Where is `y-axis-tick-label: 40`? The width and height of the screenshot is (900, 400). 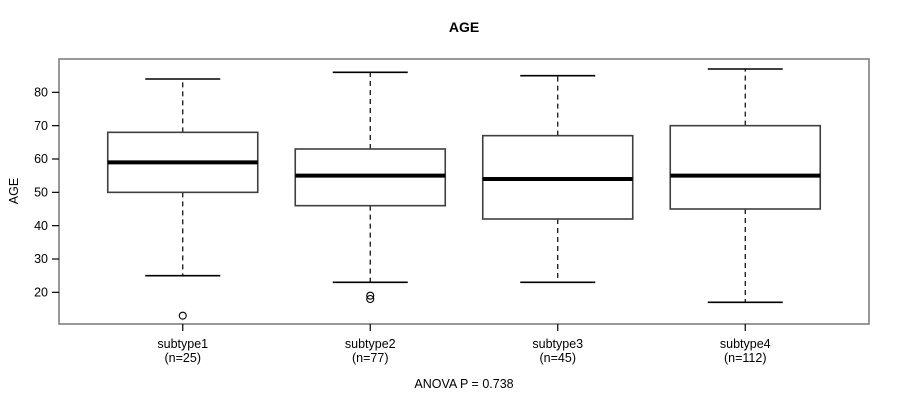
y-axis-tick-label: 40 is located at coordinates (41, 226).